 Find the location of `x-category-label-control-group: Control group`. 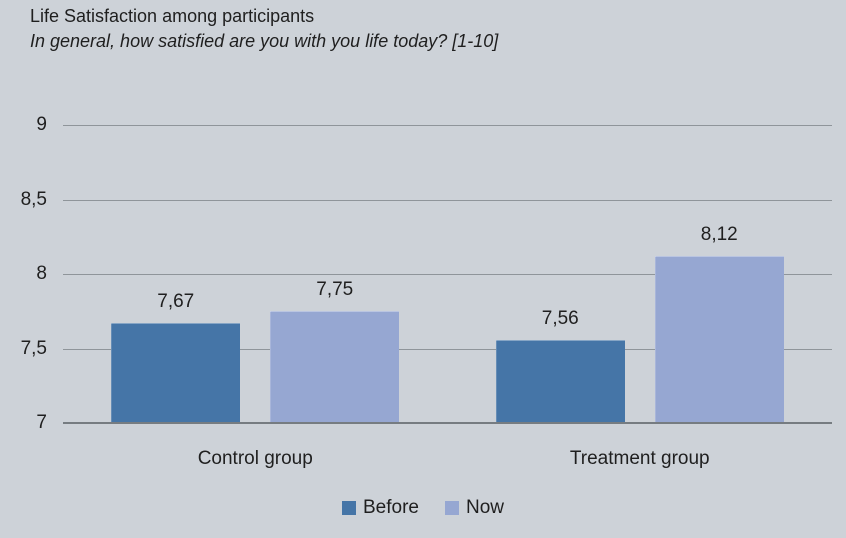

x-category-label-control-group: Control group is located at coordinates (255, 458).